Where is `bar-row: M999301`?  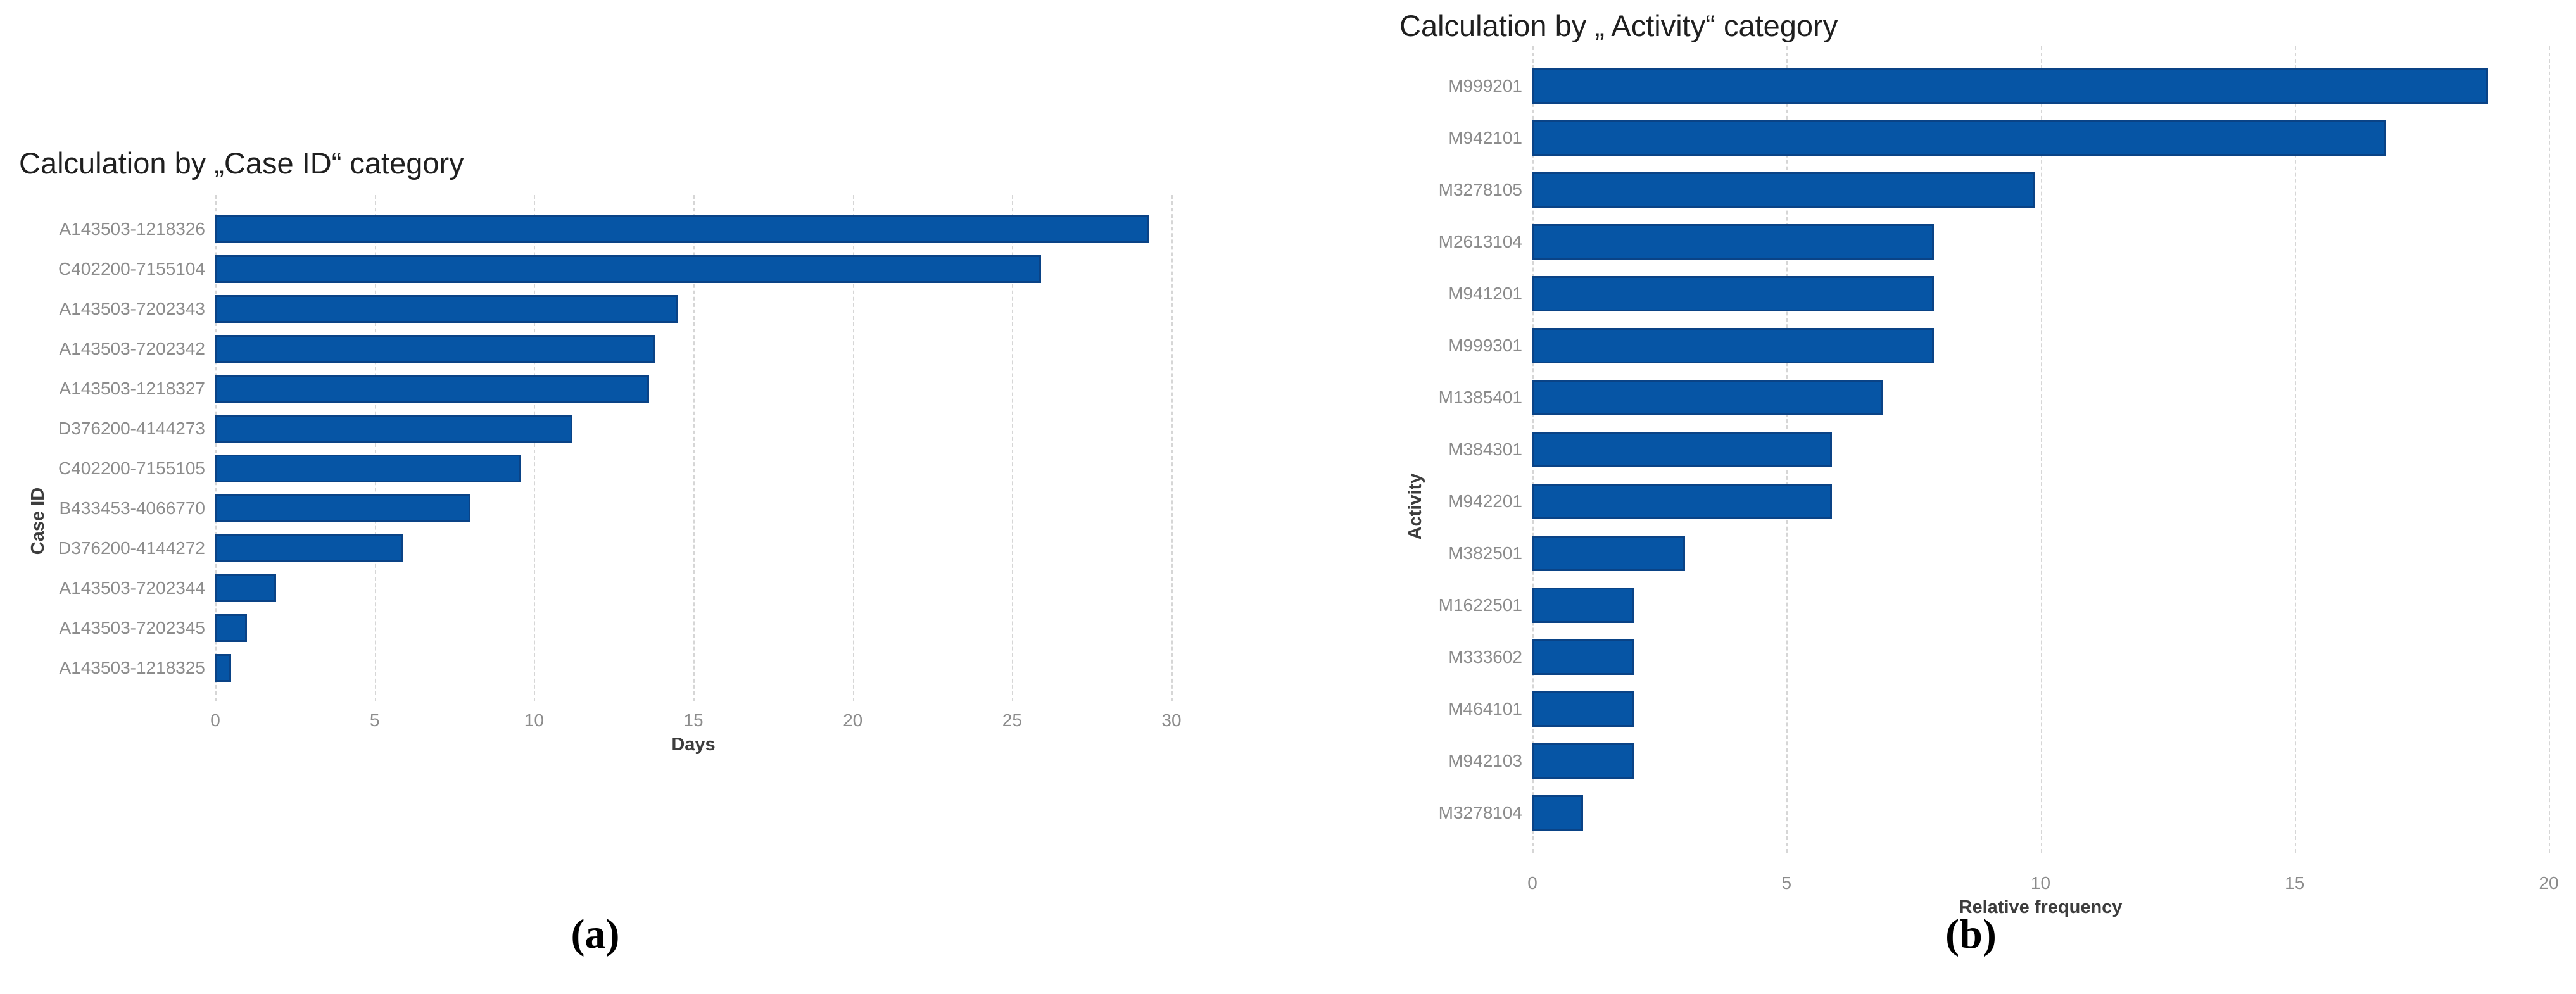 bar-row: M999301 is located at coordinates (1971, 346).